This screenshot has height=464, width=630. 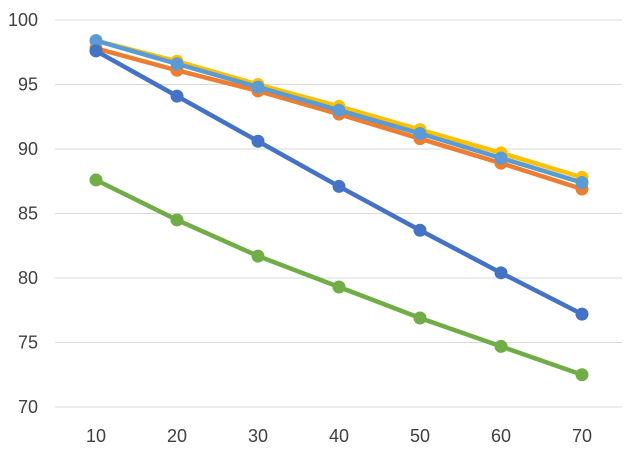 What do you see at coordinates (28, 214) in the screenshot?
I see `y-tick-label: 85` at bounding box center [28, 214].